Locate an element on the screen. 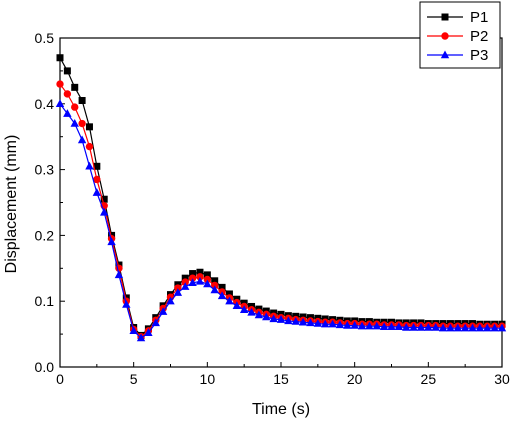 The width and height of the screenshot is (512, 421). legend-marker-p2 is located at coordinates (445, 36).